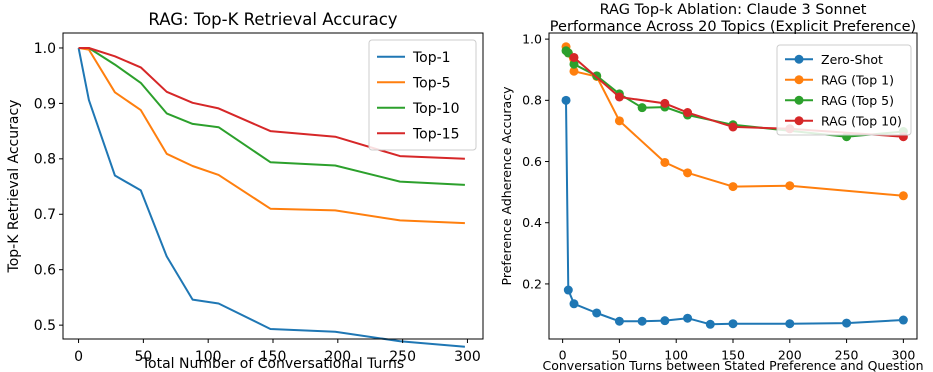 The width and height of the screenshot is (933, 372). Describe the element at coordinates (45, 215) in the screenshot. I see `y-tick-label: 0.7` at that location.